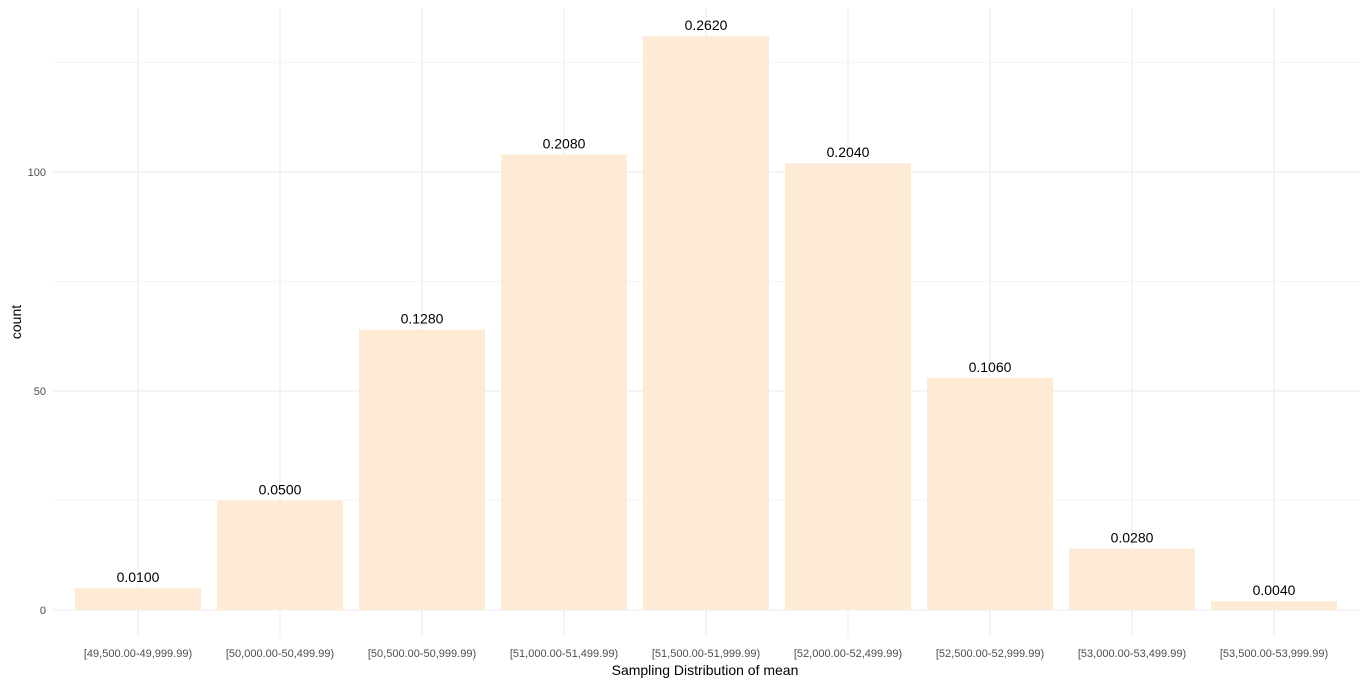 The height and width of the screenshot is (684, 1366). I want to click on bar-data-label: 0.2080, so click(564, 143).